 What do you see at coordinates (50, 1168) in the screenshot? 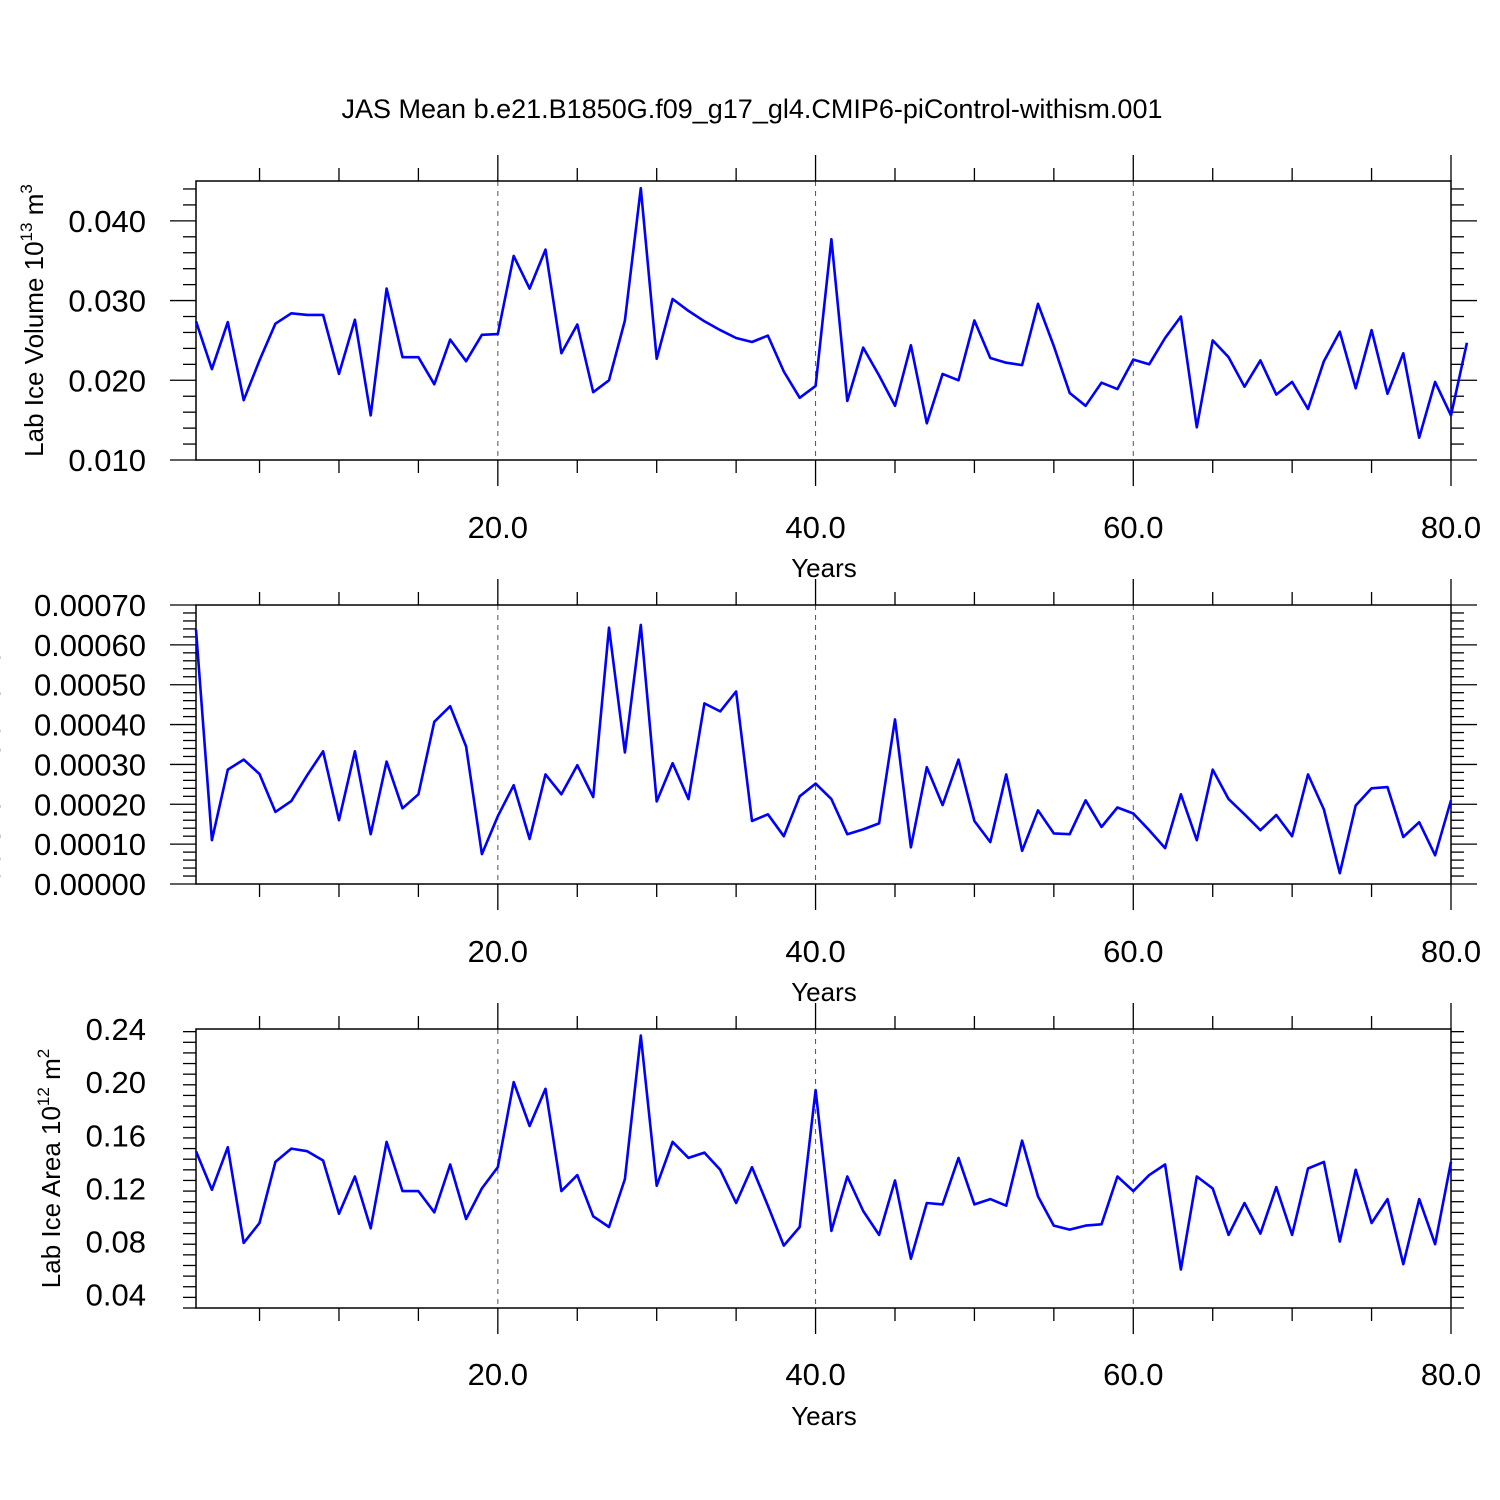
I see `y-axis-title: Lab Ice Area 1012 m2` at bounding box center [50, 1168].